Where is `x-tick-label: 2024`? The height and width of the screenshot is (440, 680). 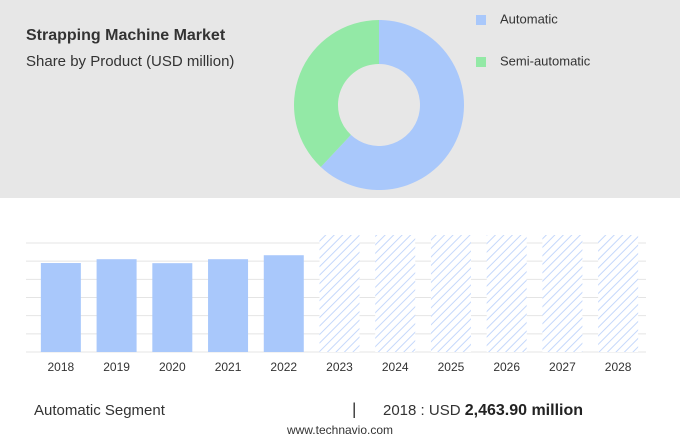 x-tick-label: 2024 is located at coordinates (395, 367).